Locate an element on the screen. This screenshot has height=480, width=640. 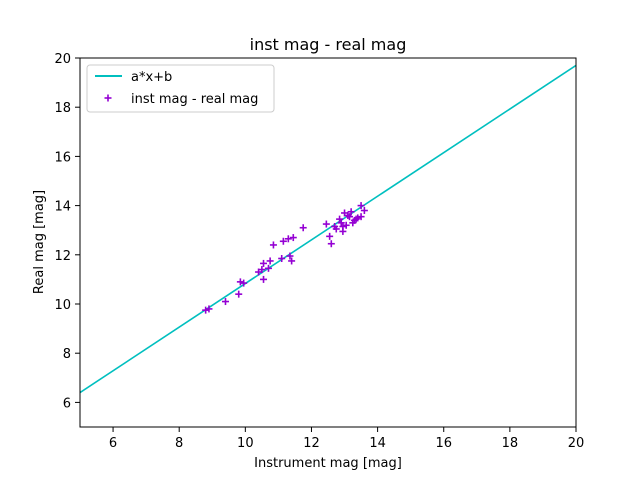
y-tick-label: 12 is located at coordinates (62, 256).